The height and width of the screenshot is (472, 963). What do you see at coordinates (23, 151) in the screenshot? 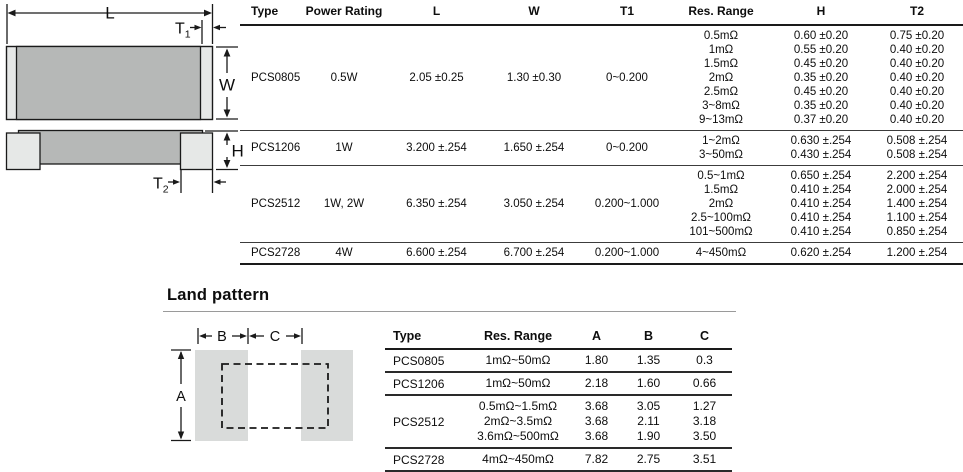
I see `left-terminal` at bounding box center [23, 151].